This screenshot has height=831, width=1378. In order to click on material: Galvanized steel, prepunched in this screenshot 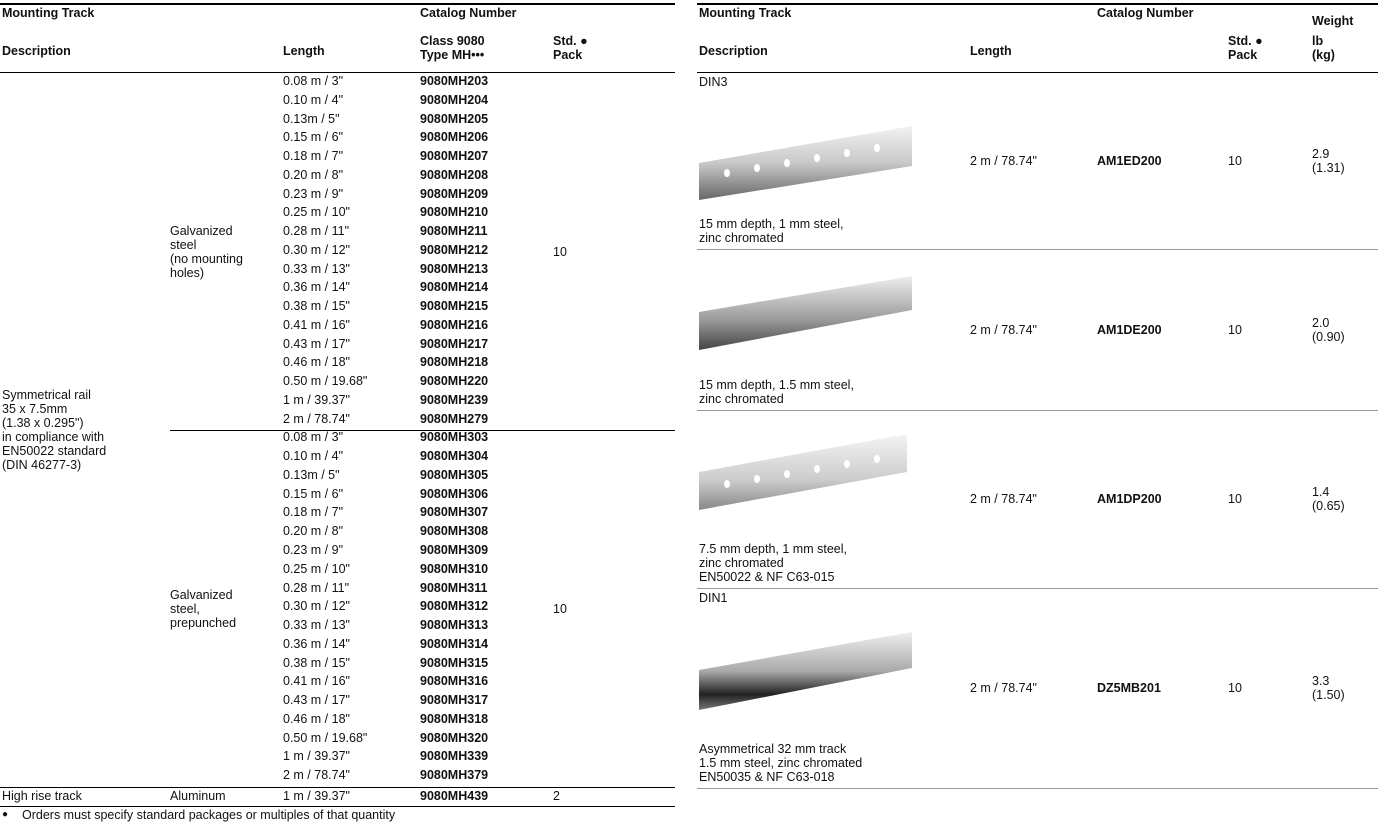, I will do `click(203, 608)`.